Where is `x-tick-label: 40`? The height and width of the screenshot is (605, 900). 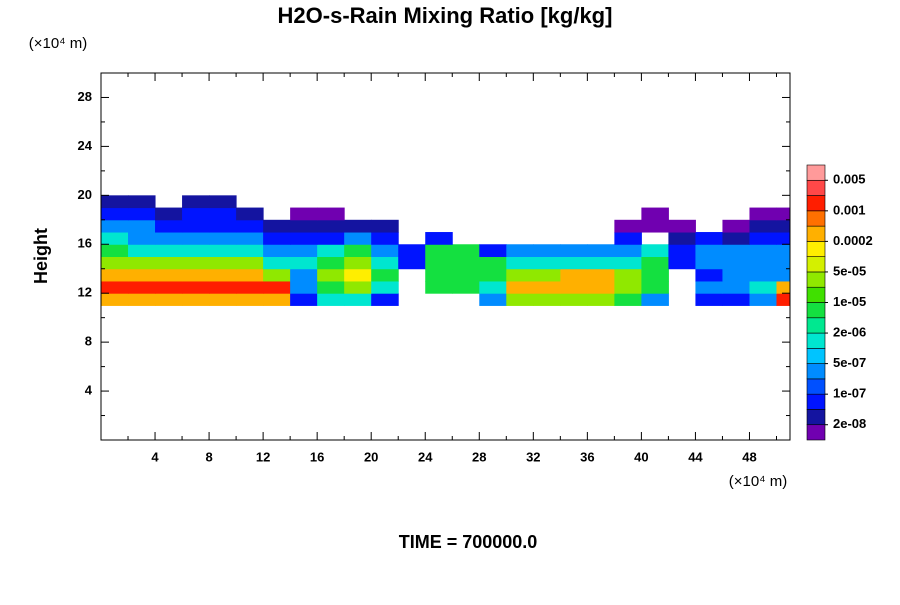
x-tick-label: 40 is located at coordinates (641, 456).